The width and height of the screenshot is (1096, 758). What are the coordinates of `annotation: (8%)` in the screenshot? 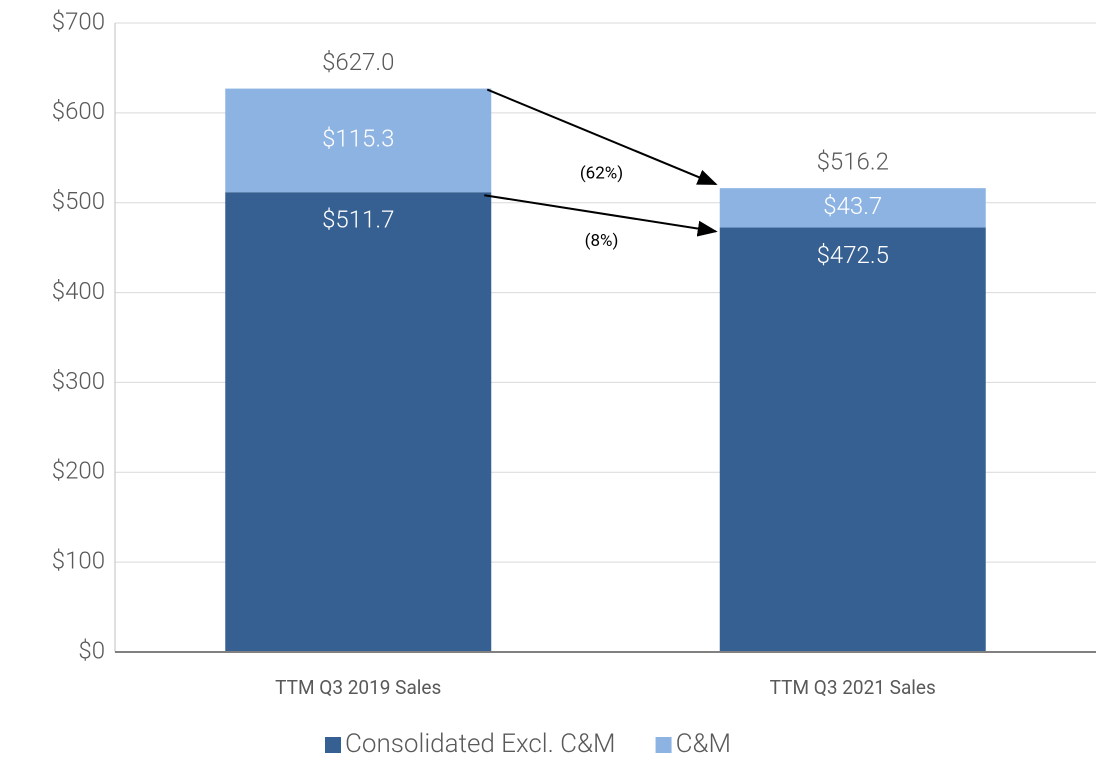 It's located at (602, 241).